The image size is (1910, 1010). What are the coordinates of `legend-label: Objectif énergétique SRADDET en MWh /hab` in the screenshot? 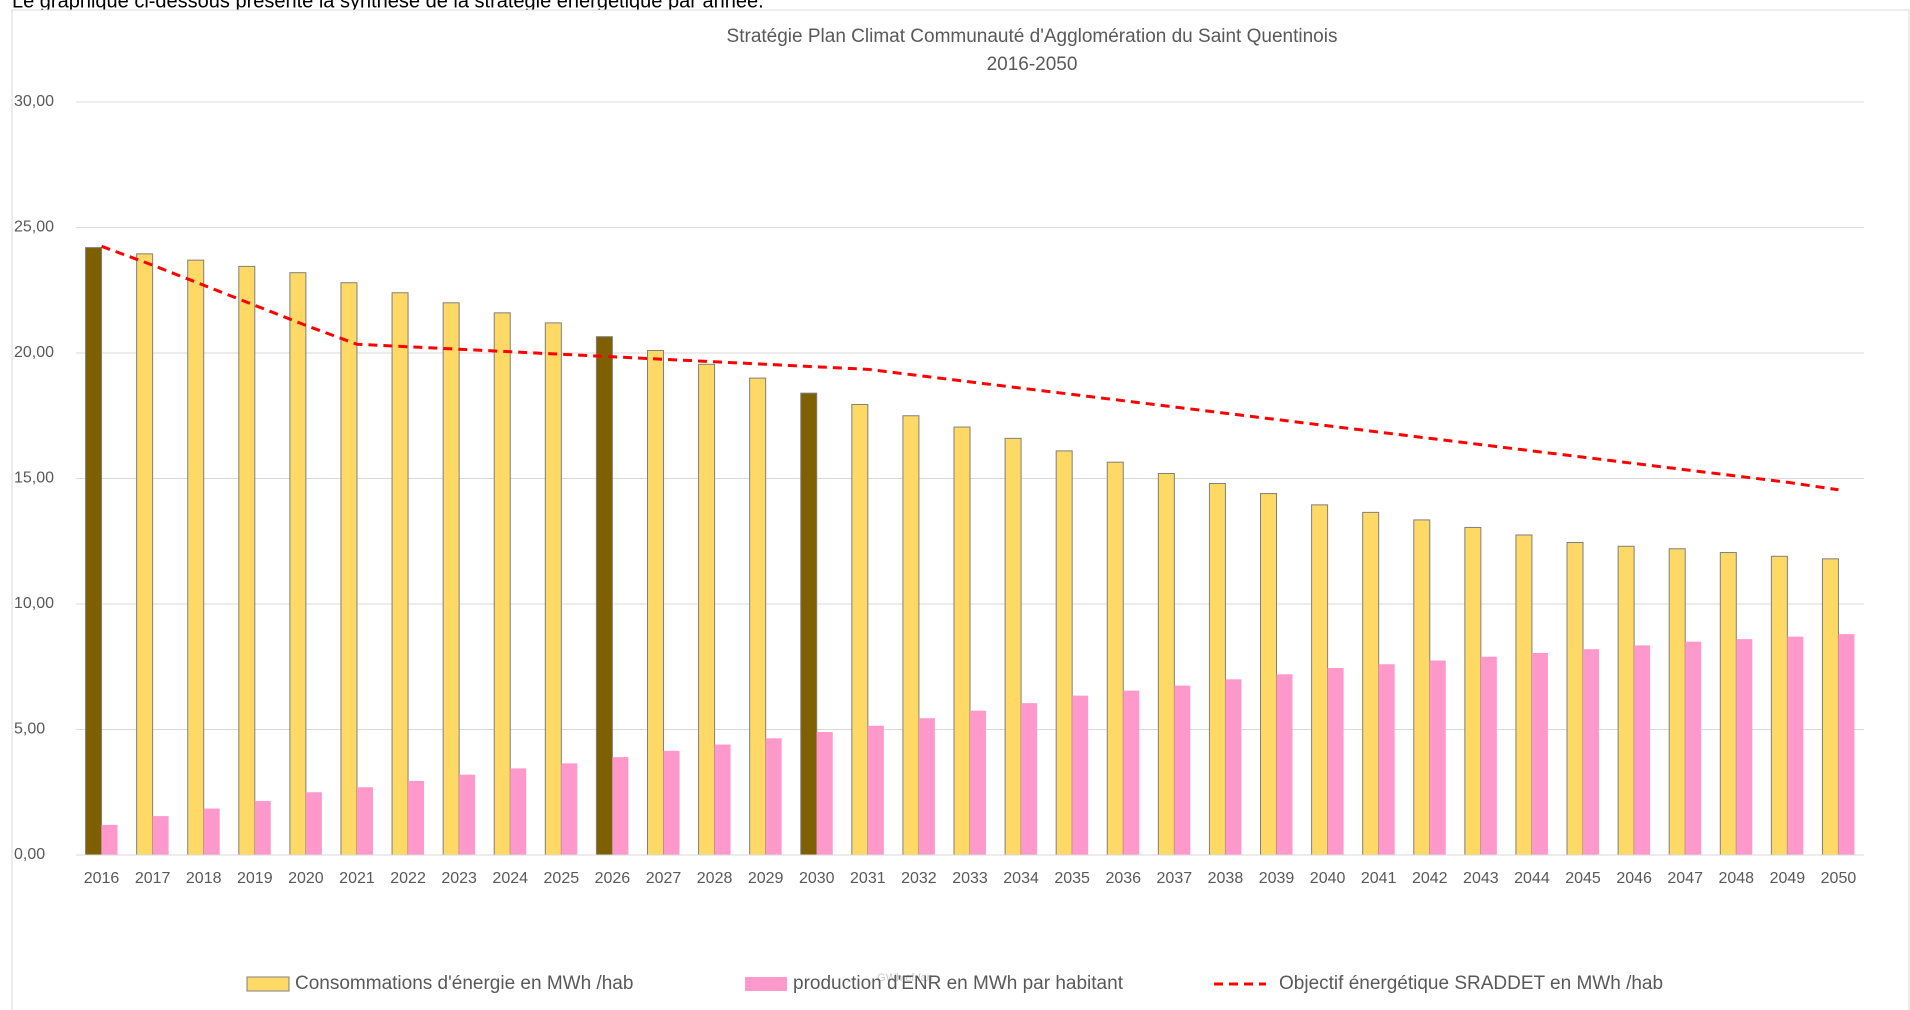 It's located at (1471, 983).